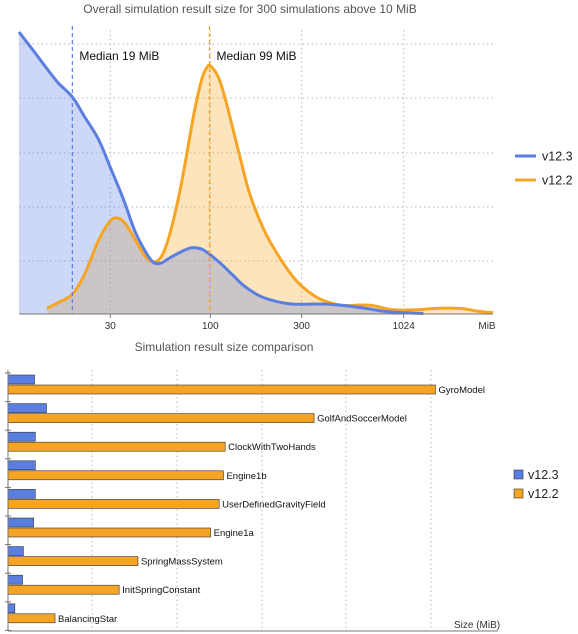 Image resolution: width=578 pixels, height=634 pixels. Describe the element at coordinates (119, 56) in the screenshot. I see `median-label: Median 19 MiB` at that location.